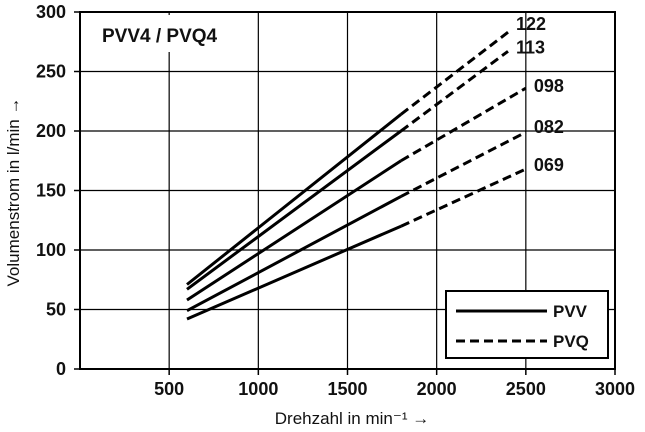 This screenshot has width=645, height=432. I want to click on y-axis-title: Volumenstrom in l/min →, so click(13, 192).